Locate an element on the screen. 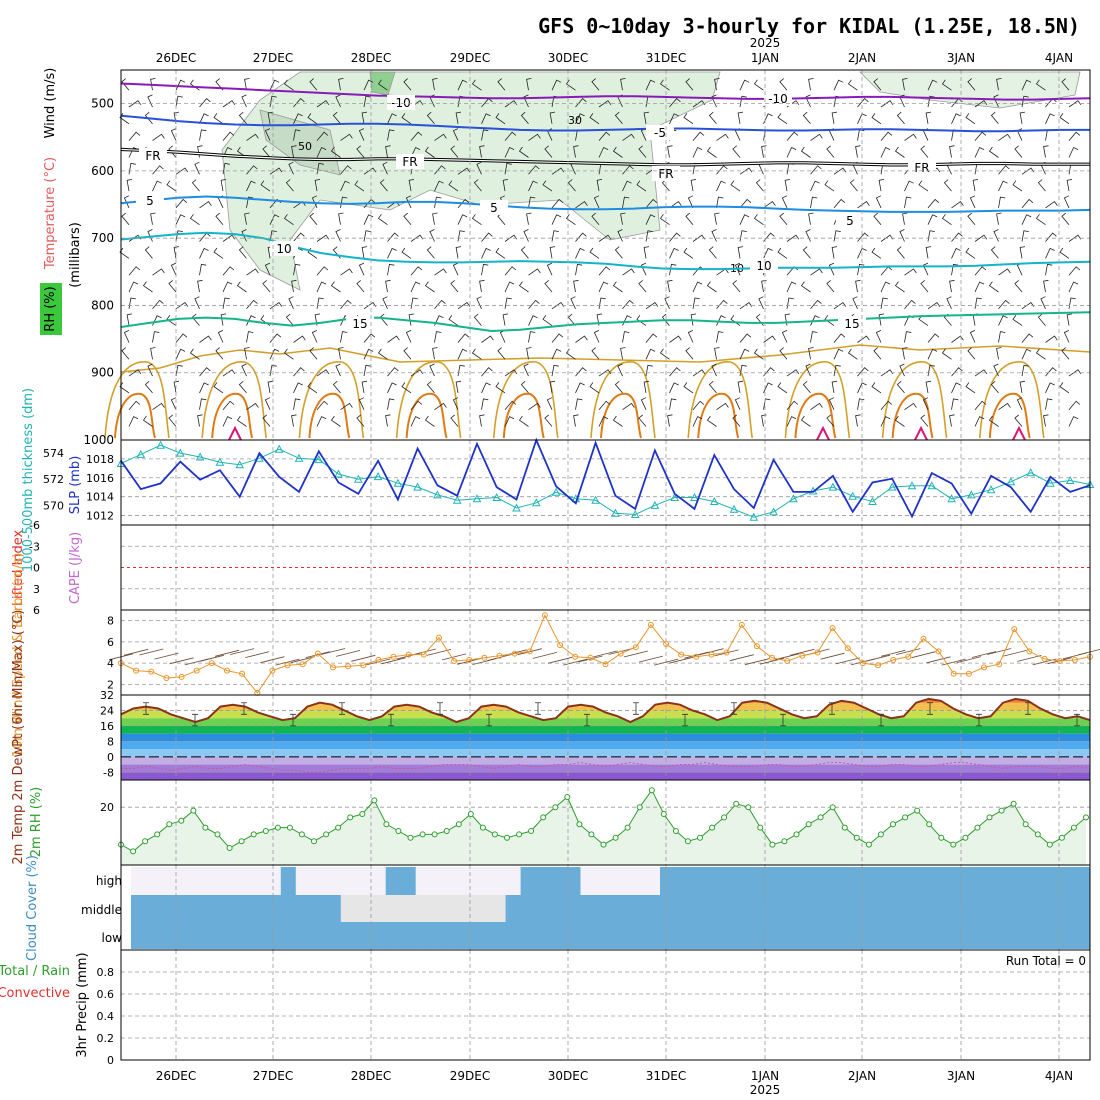  wind10m-line is located at coordinates (605, 654).